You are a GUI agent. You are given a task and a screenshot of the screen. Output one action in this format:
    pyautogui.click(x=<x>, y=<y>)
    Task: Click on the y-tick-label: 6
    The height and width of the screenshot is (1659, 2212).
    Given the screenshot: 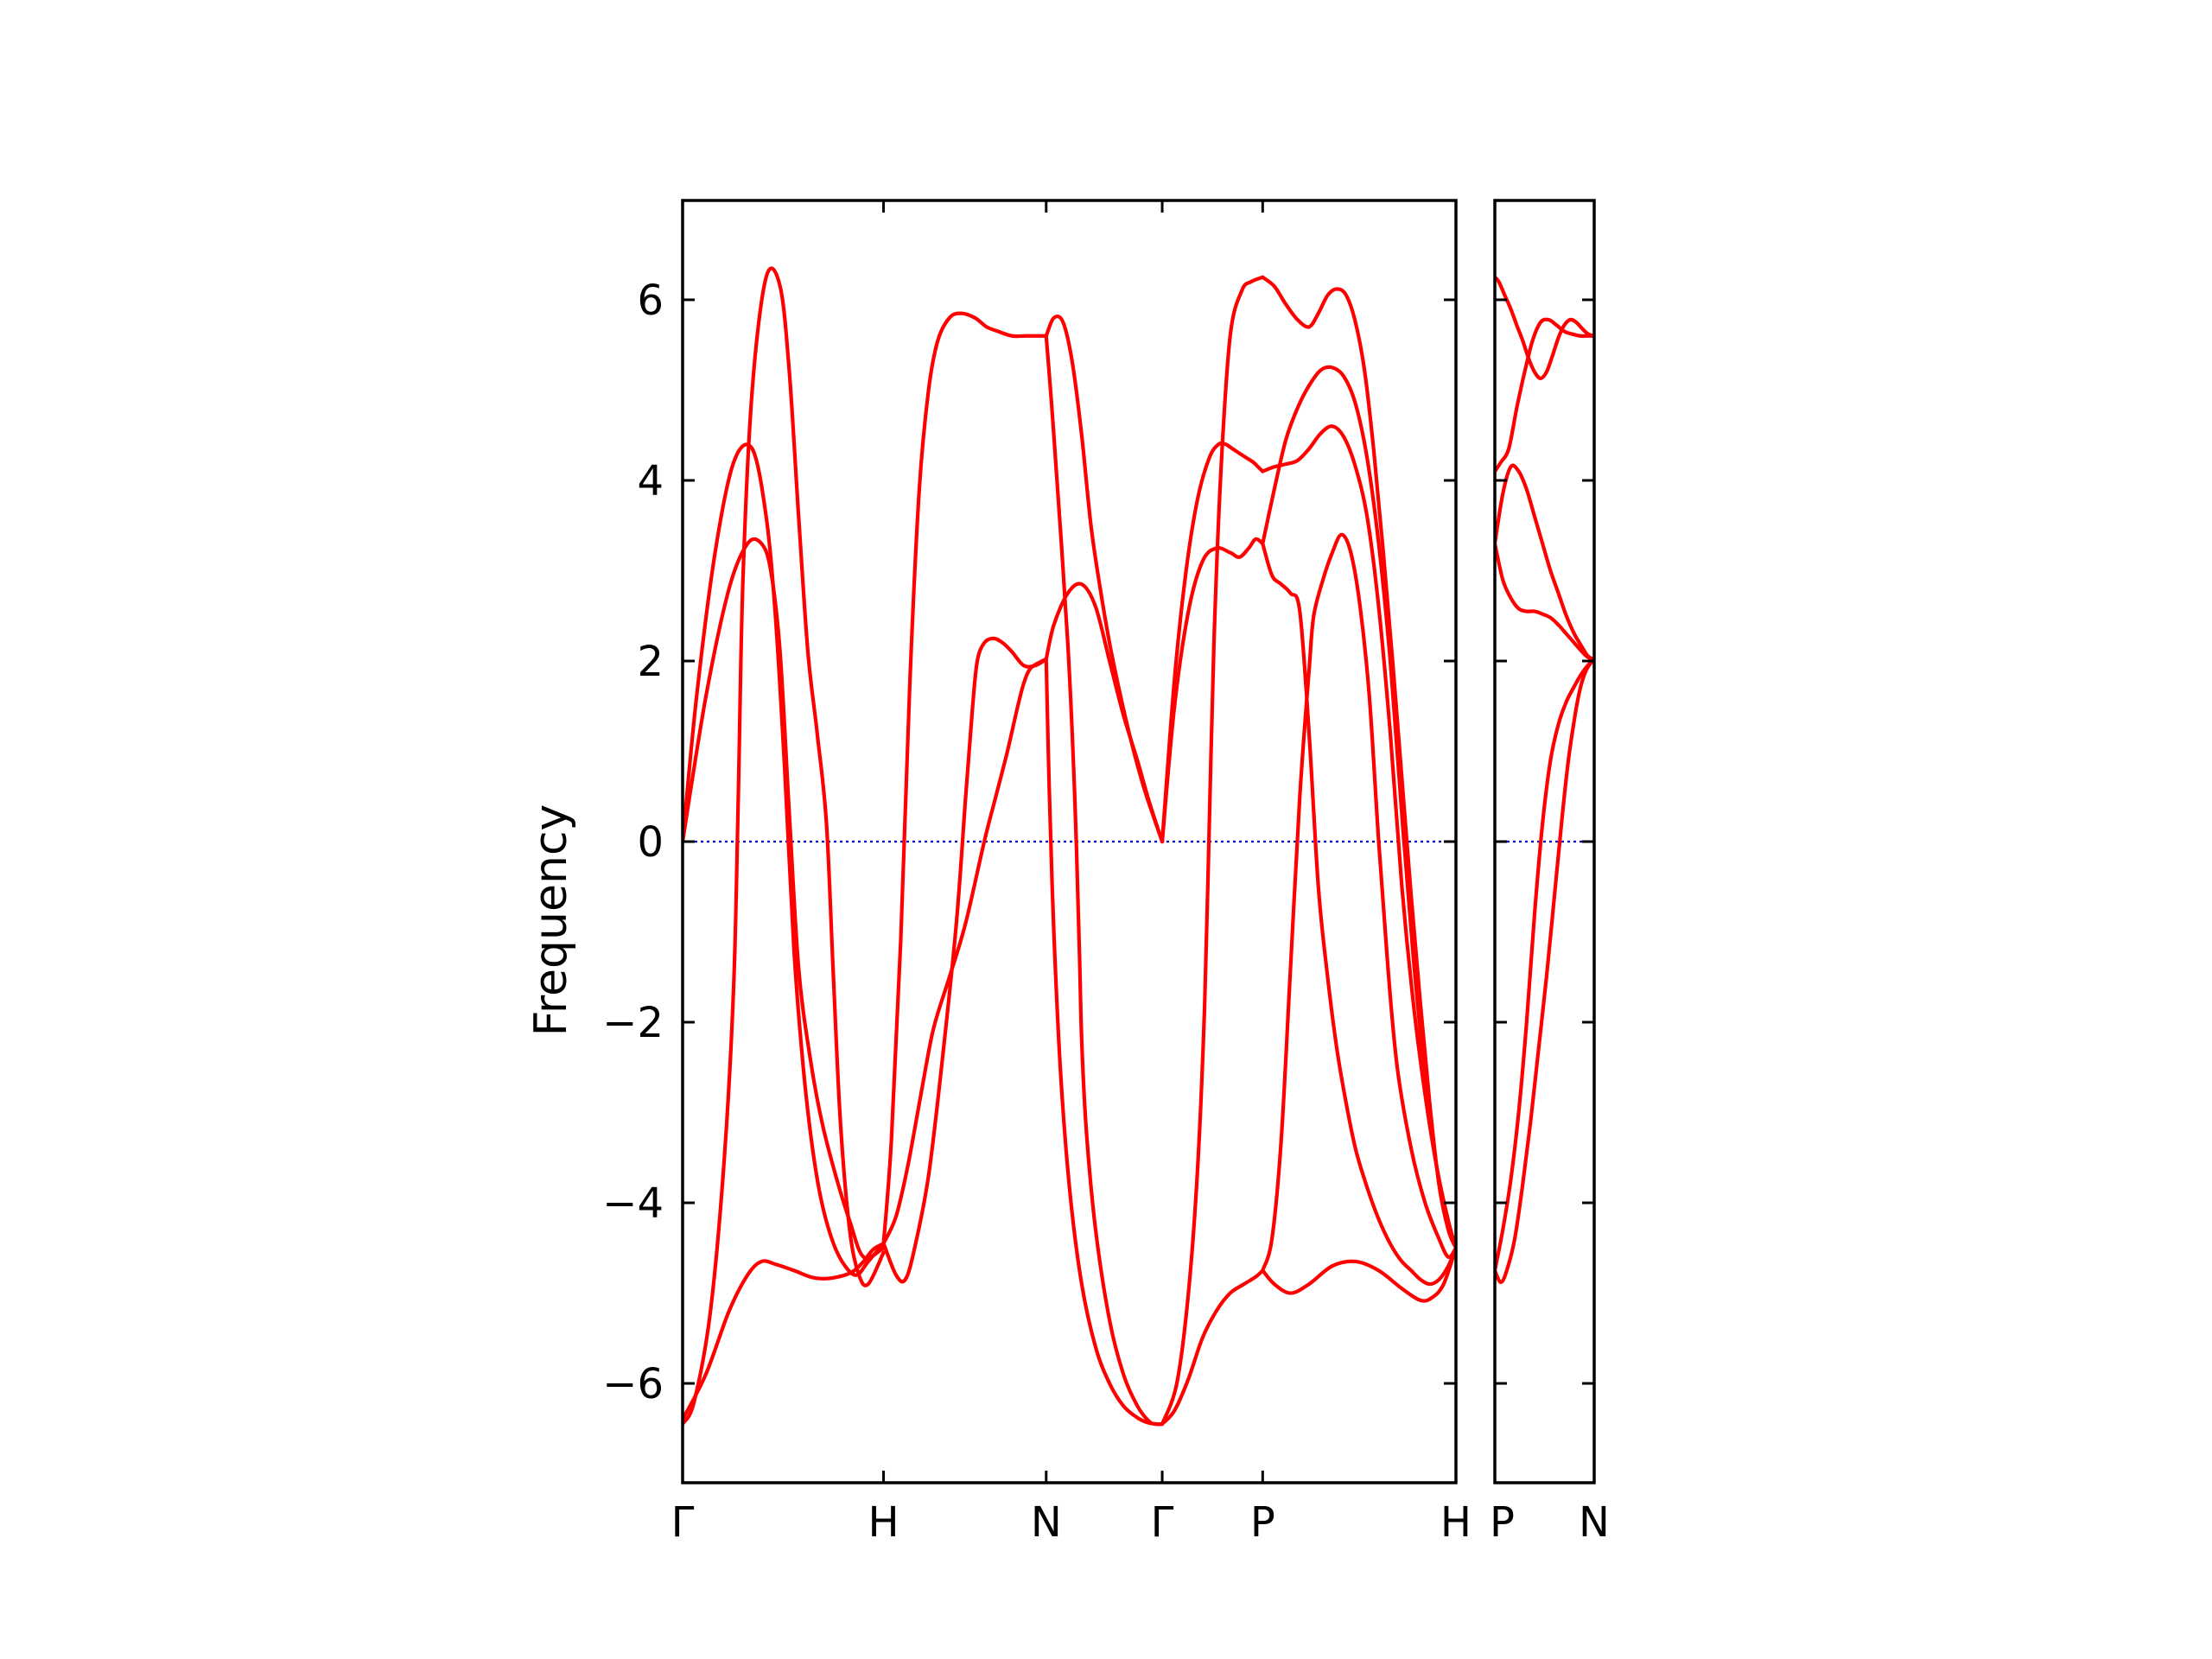 What is the action you would take?
    pyautogui.click(x=650, y=300)
    